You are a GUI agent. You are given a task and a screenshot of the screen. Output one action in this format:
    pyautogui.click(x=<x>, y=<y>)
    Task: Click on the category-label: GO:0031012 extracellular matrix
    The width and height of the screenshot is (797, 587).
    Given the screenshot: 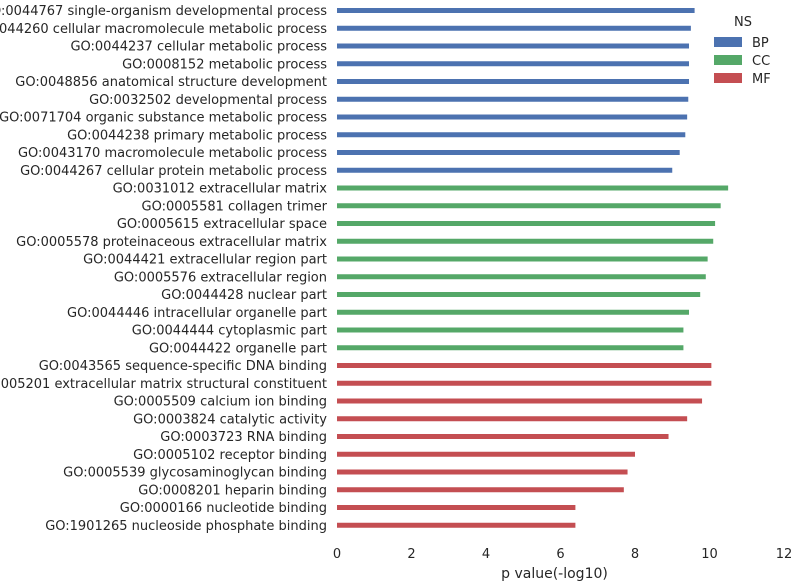 What is the action you would take?
    pyautogui.click(x=220, y=189)
    